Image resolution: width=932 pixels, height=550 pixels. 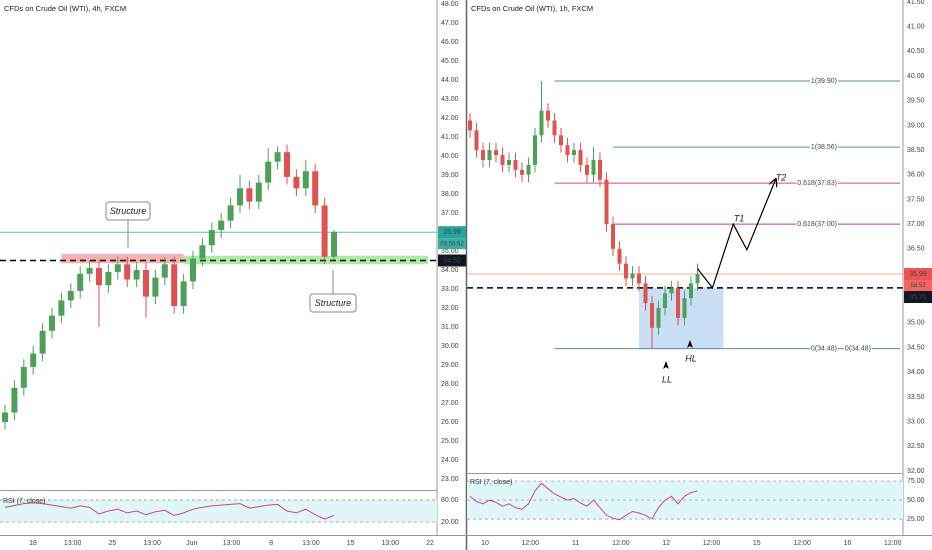 I want to click on y-tick-label: 41.00, so click(x=450, y=137).